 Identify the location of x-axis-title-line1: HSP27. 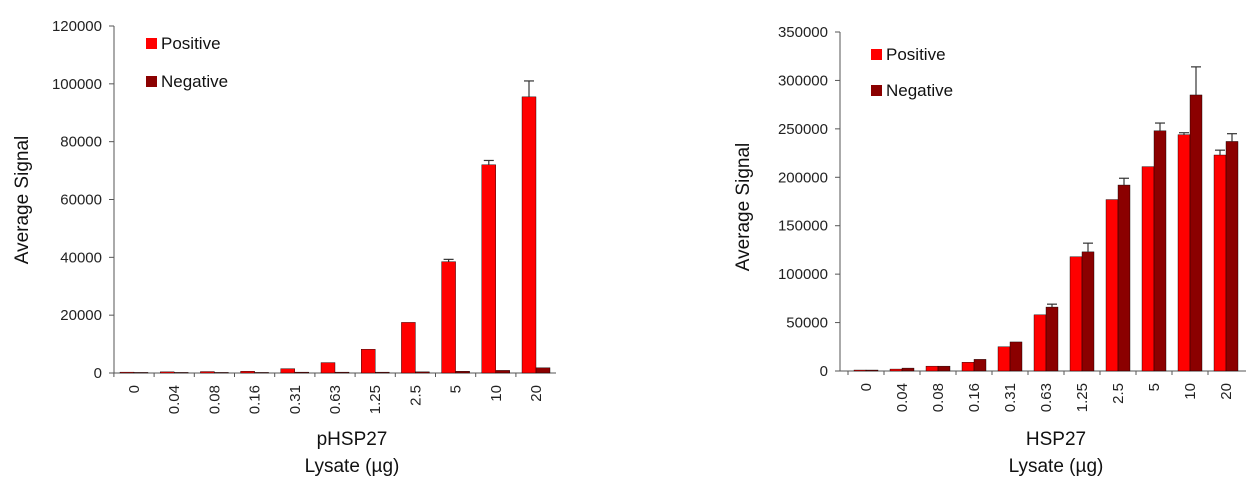
(1056, 439).